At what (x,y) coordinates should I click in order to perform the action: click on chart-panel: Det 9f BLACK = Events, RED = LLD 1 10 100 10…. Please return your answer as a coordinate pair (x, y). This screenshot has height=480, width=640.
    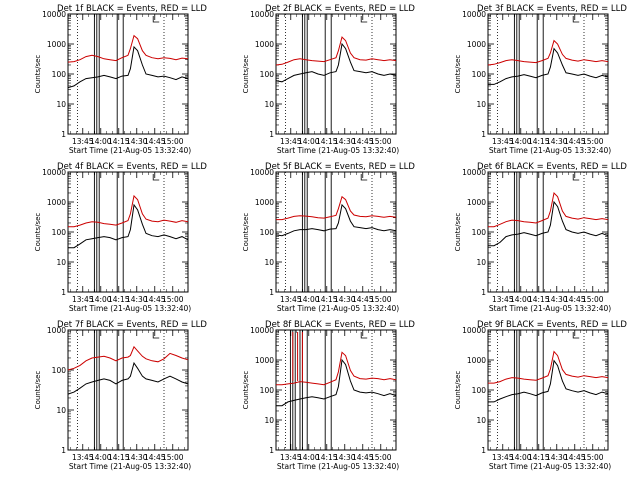
    Looking at the image, I should click on (540, 395).